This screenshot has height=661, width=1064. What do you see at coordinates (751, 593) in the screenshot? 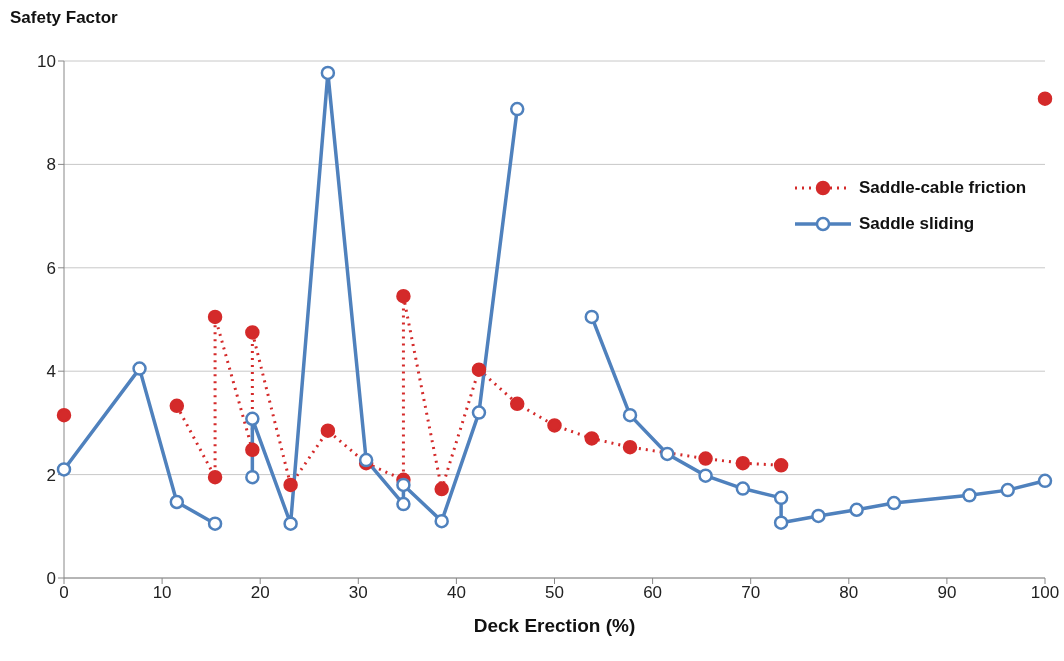
I see `x-tick-label: 70` at bounding box center [751, 593].